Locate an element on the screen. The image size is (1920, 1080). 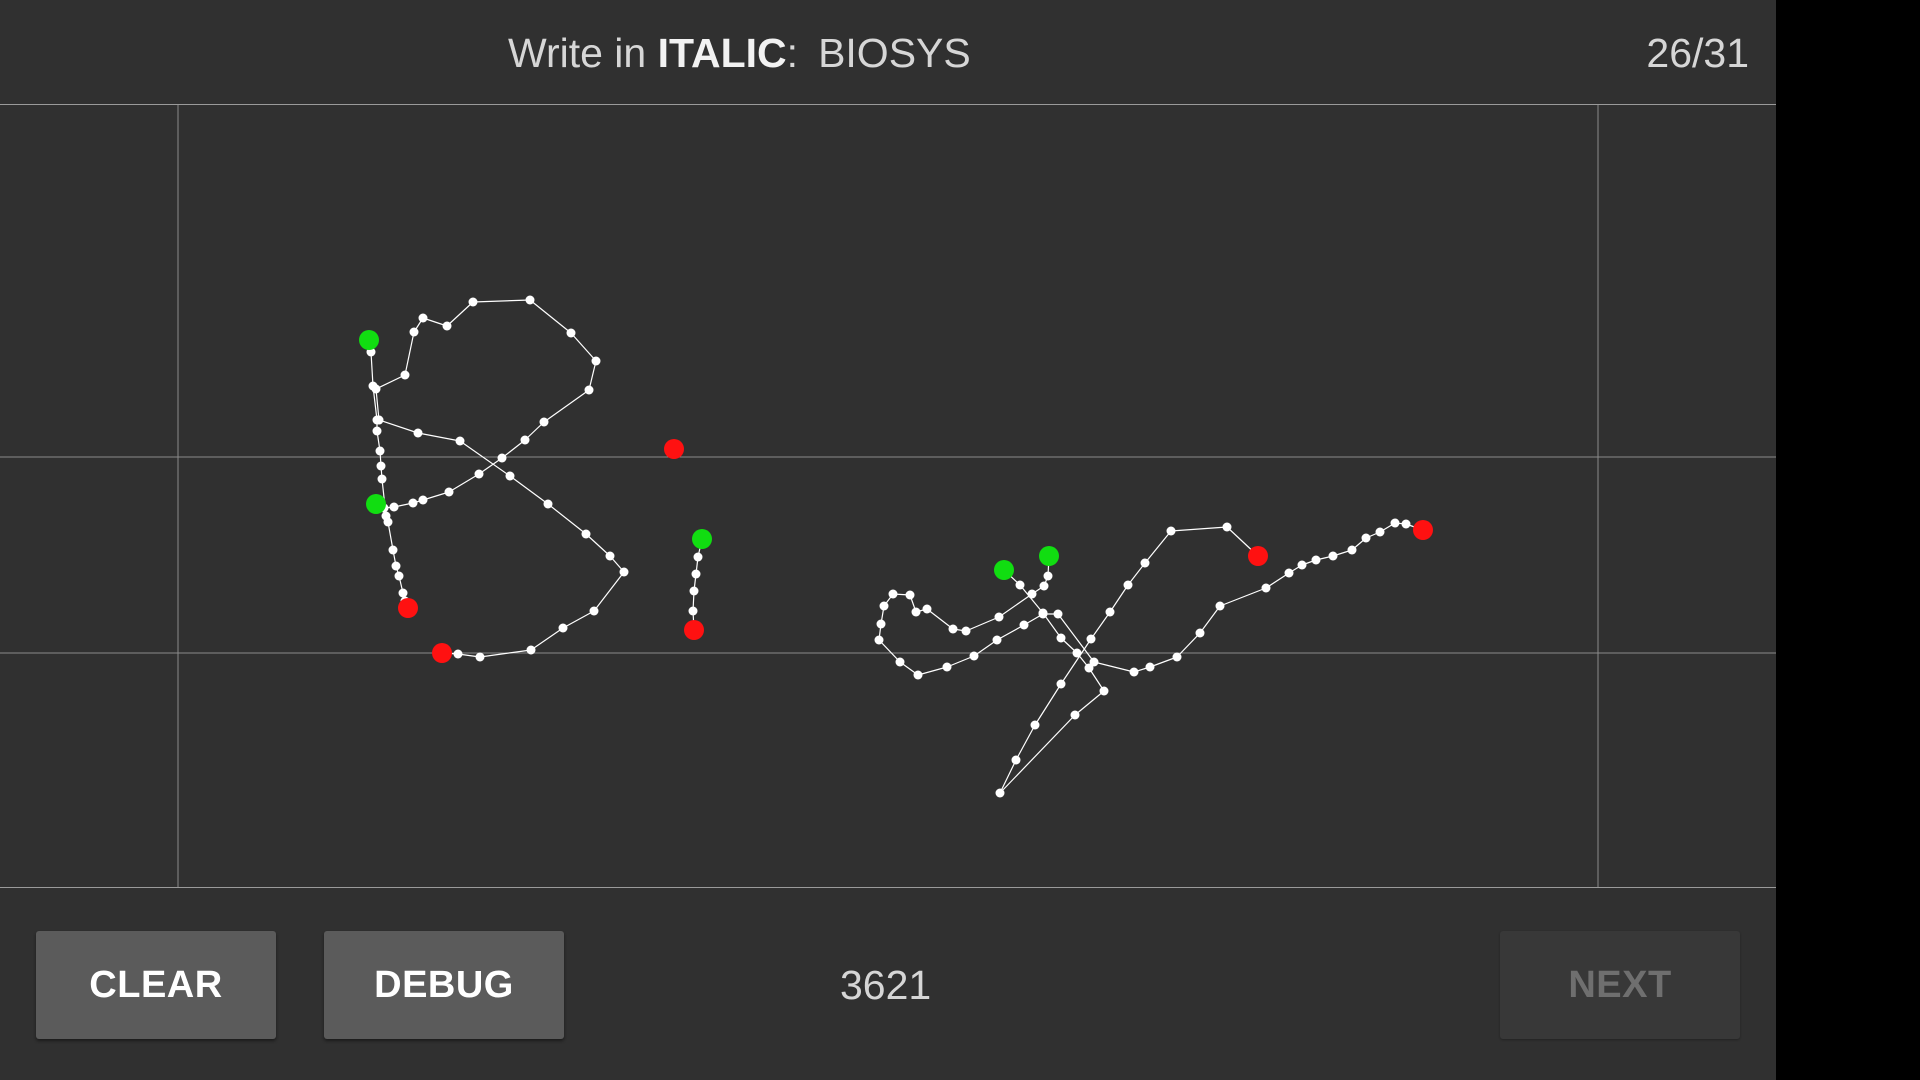
header-bar: Write in ITALIC: BIOSYS 26/31 is located at coordinates (888, 52).